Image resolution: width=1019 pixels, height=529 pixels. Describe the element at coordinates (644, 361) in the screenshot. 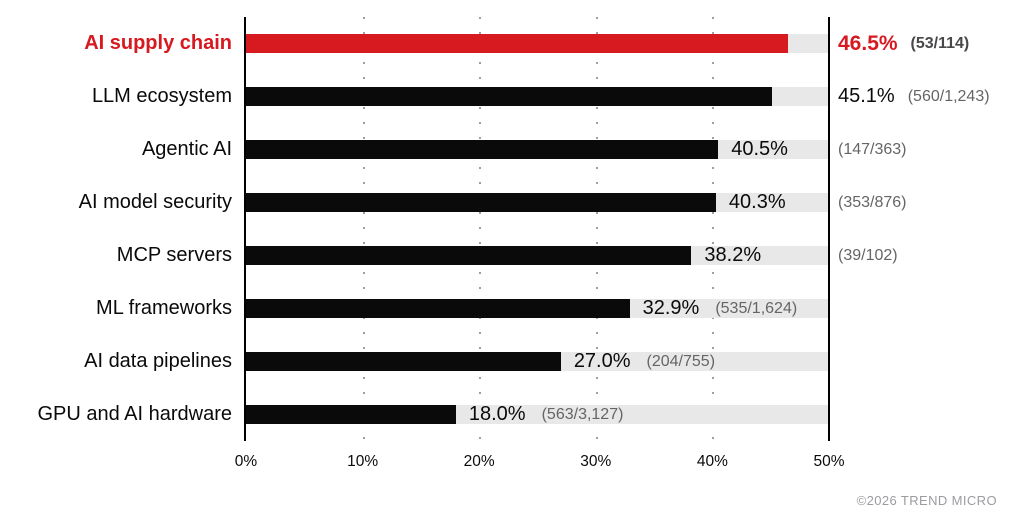

I see `inside-labels: 27.0% (204/755)` at that location.